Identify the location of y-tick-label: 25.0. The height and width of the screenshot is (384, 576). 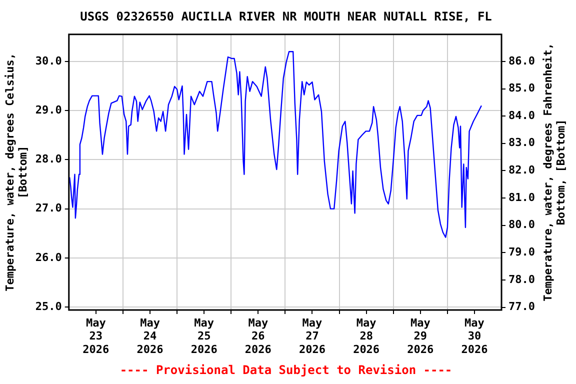
(48, 306).